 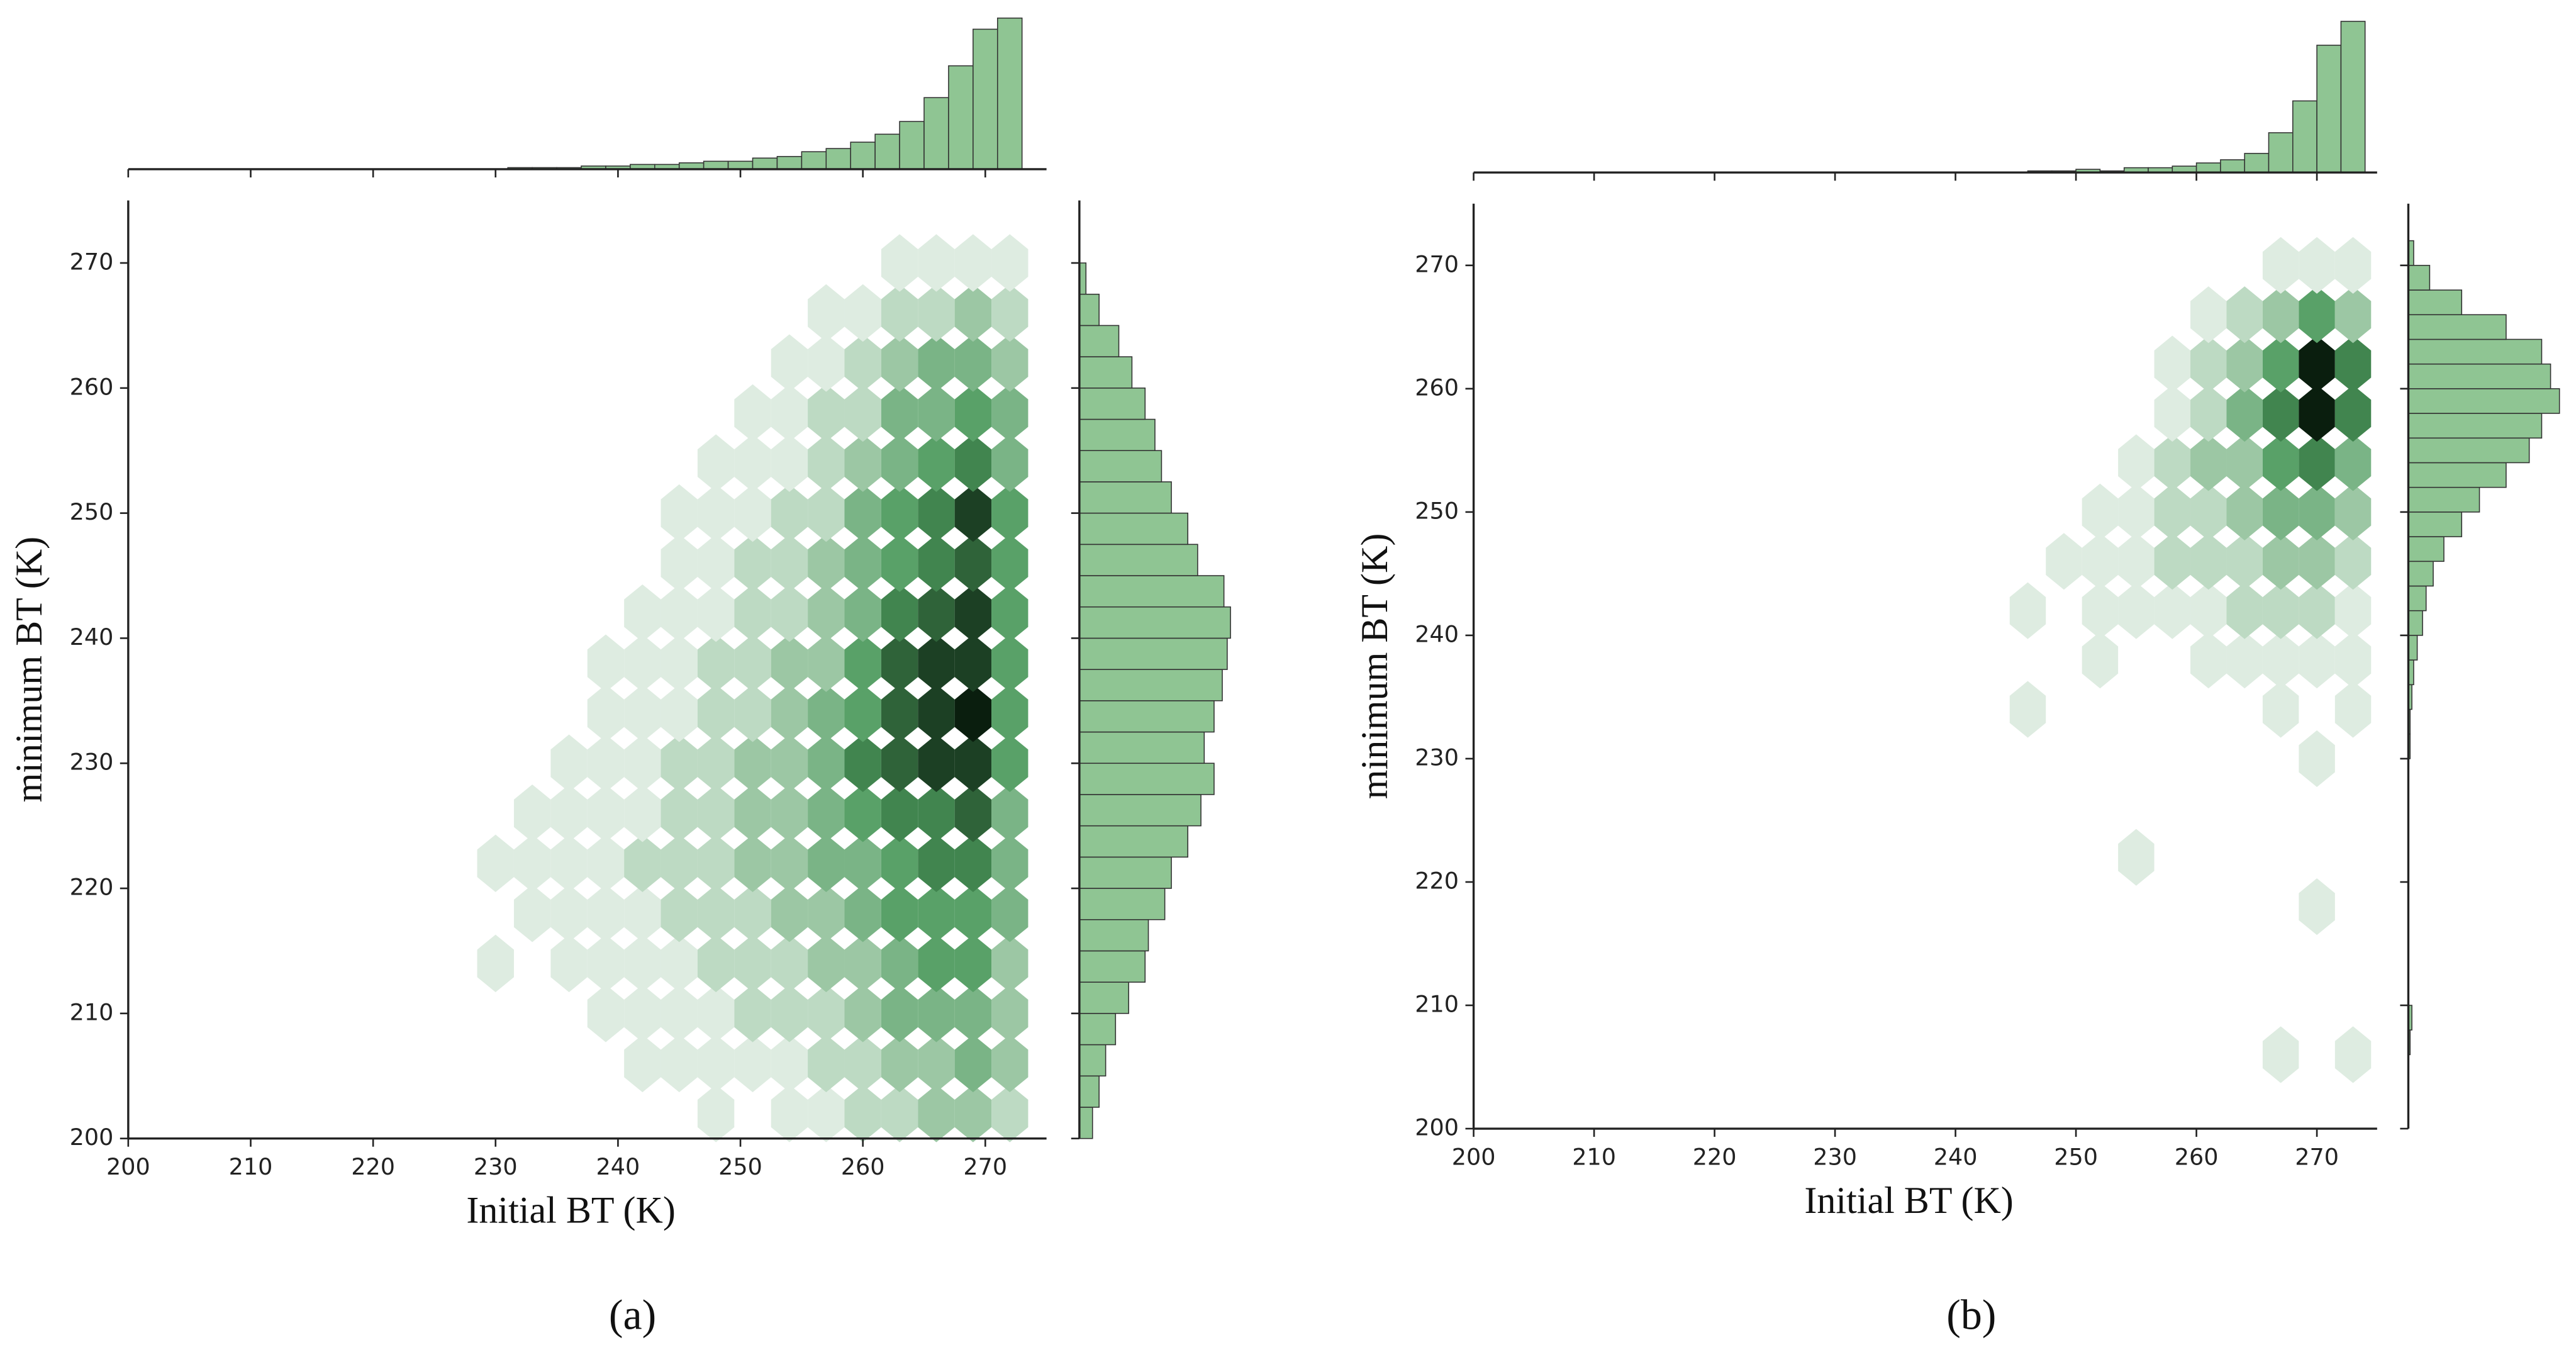 What do you see at coordinates (1374, 666) in the screenshot?
I see `y-axis-label: minimum BT (K)` at bounding box center [1374, 666].